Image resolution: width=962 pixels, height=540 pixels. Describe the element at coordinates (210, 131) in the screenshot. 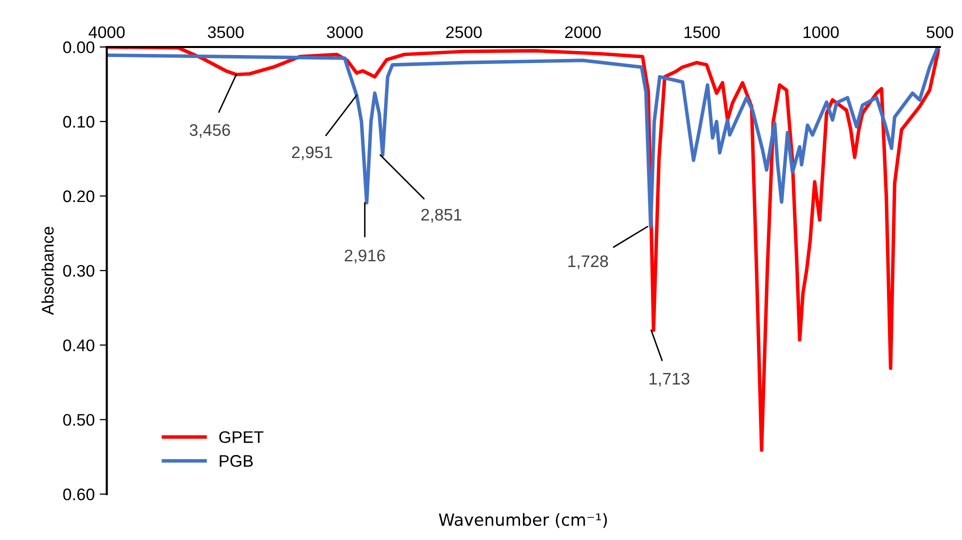

I see `annotation: 3,456` at that location.